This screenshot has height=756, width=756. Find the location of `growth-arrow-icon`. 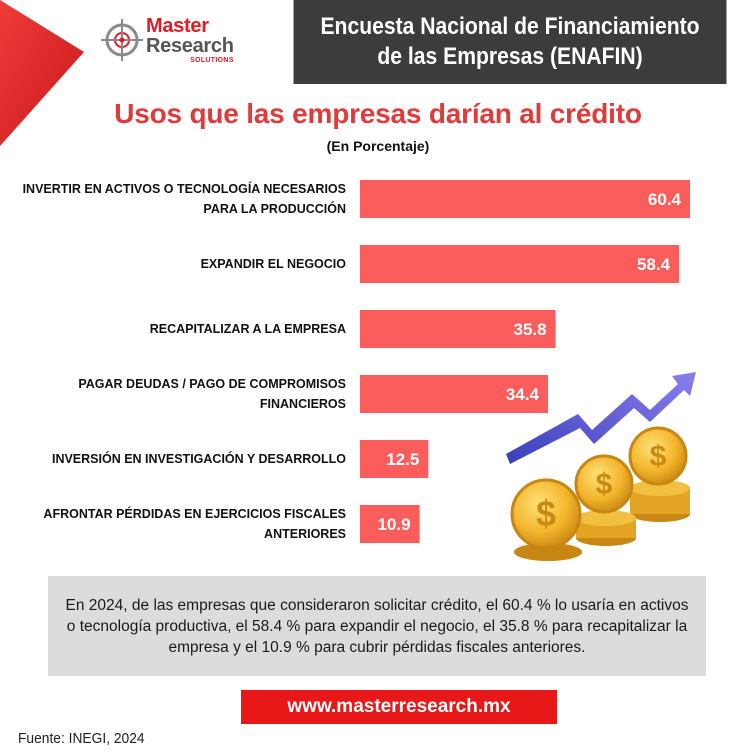

growth-arrow-icon is located at coordinates (601, 418).